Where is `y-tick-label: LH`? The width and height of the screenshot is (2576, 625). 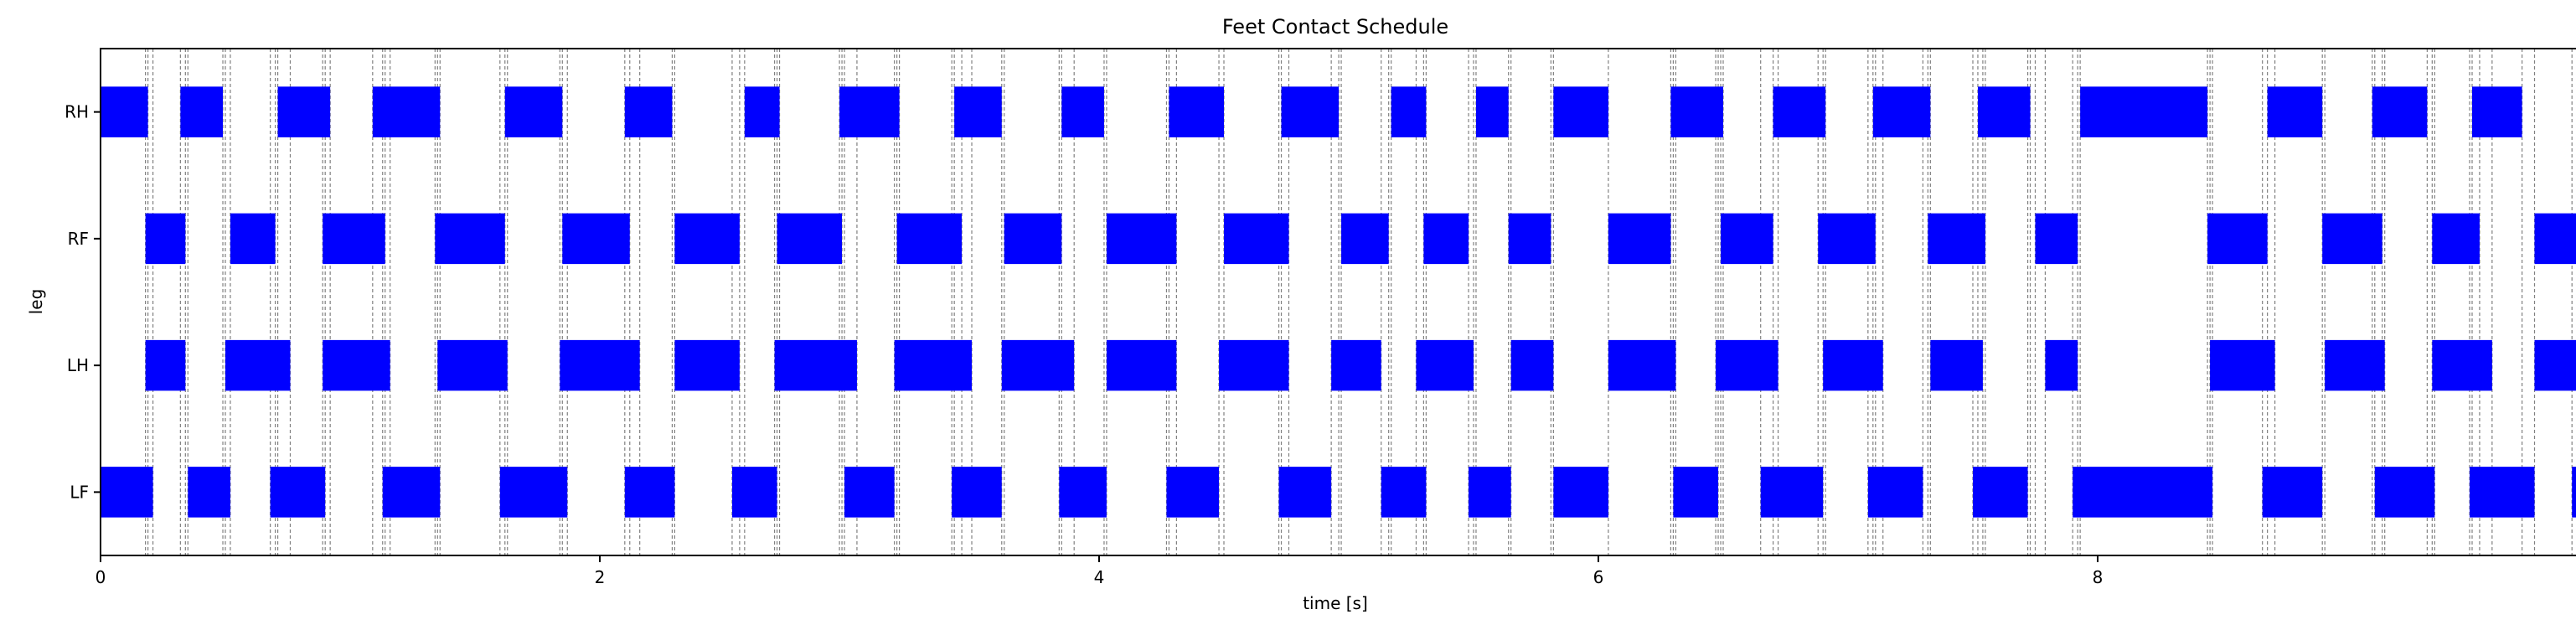 y-tick-label: LH is located at coordinates (78, 365).